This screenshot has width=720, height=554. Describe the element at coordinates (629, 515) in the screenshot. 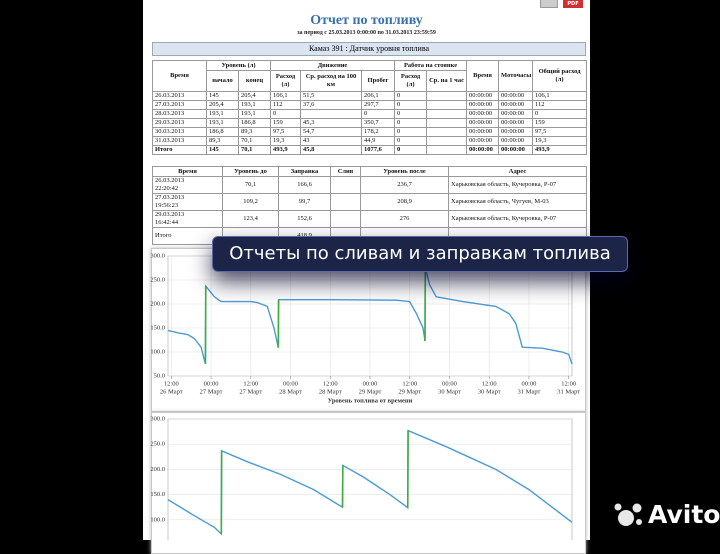

I see `avito-logo-icon` at that location.